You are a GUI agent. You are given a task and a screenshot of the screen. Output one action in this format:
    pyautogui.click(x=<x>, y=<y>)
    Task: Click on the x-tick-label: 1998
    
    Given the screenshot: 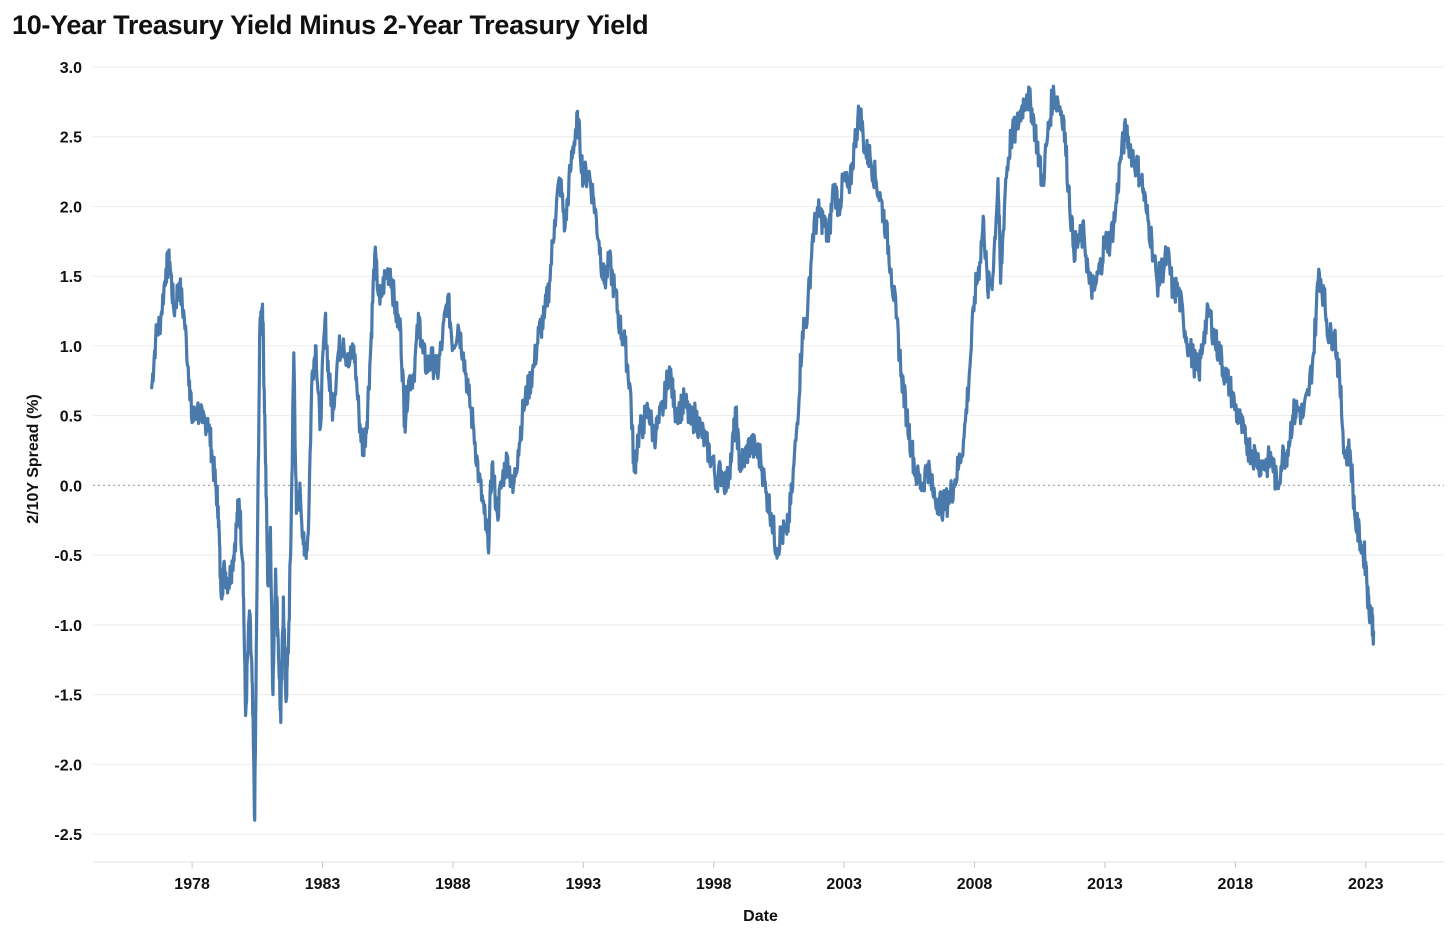 What is the action you would take?
    pyautogui.click(x=714, y=884)
    